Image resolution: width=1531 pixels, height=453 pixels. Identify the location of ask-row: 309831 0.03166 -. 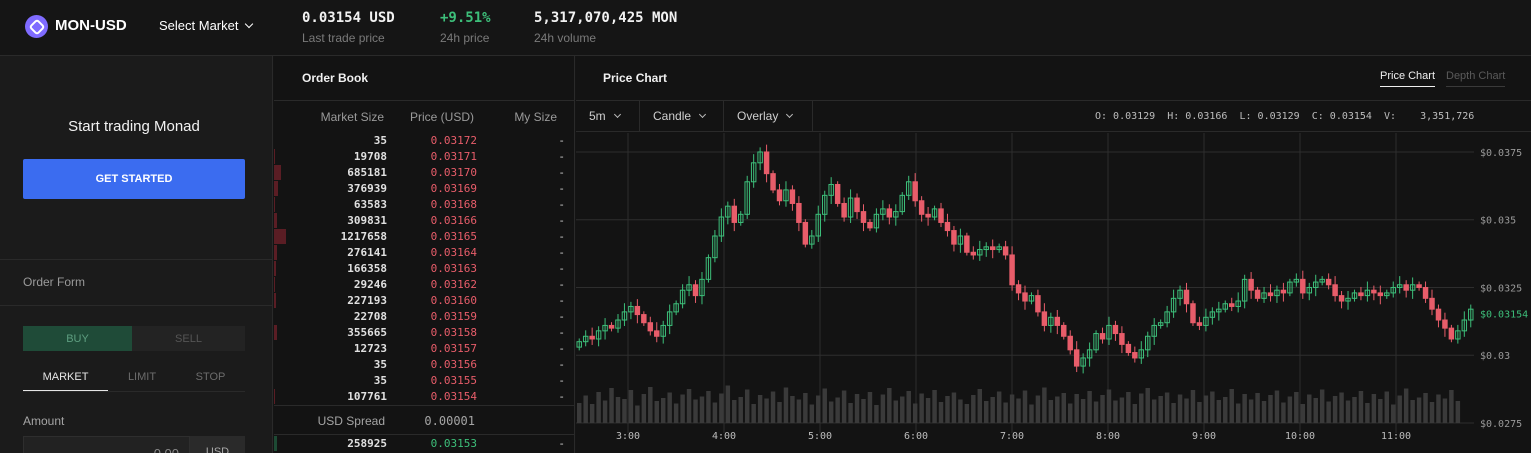
(424, 221).